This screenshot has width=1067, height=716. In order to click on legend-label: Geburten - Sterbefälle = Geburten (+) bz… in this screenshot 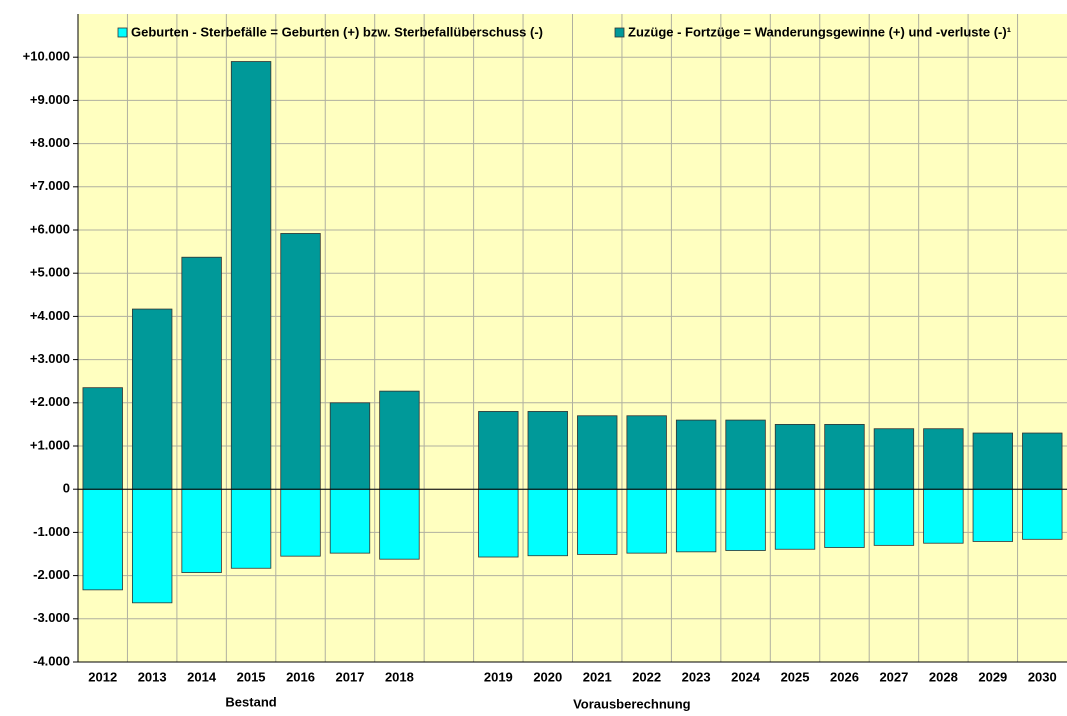, I will do `click(337, 31)`.